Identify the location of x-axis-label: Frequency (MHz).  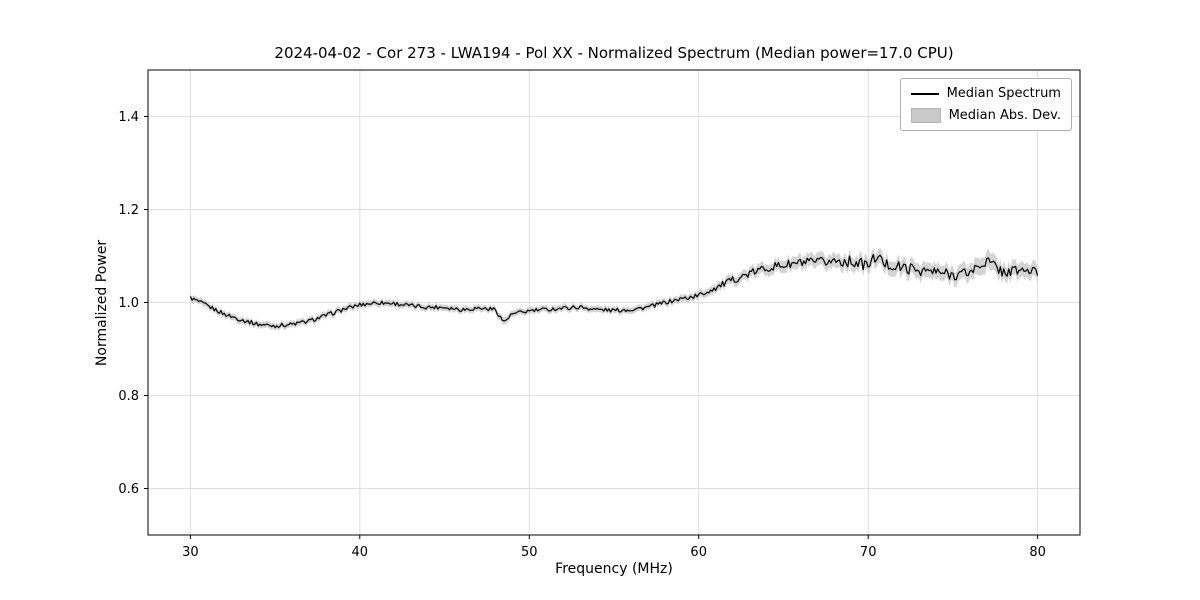
(614, 569).